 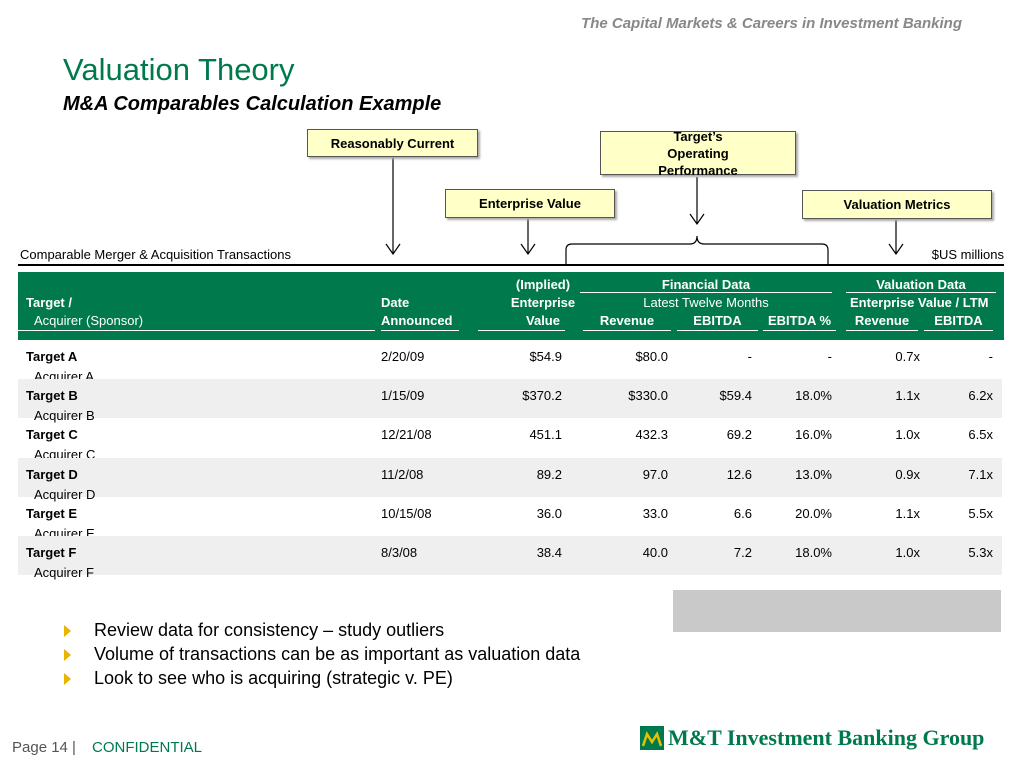 I want to click on th: (Implied), so click(x=543, y=284).